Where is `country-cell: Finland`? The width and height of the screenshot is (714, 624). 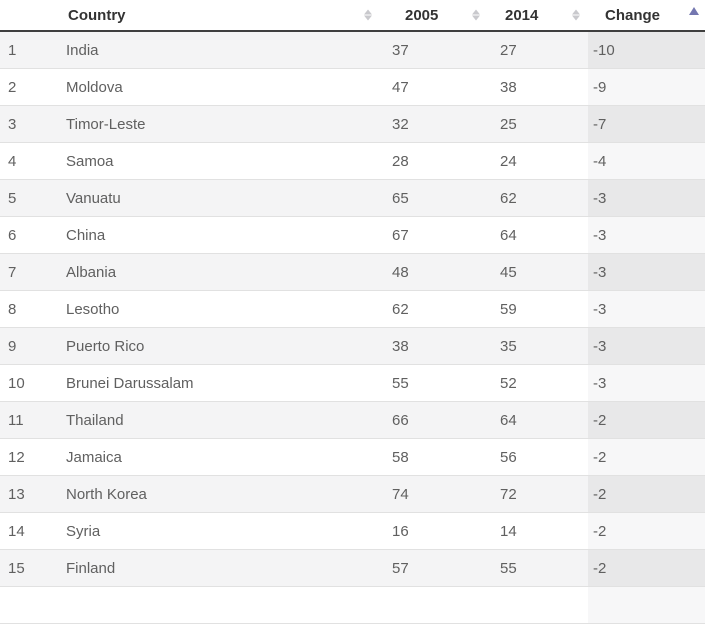 country-cell: Finland is located at coordinates (219, 568).